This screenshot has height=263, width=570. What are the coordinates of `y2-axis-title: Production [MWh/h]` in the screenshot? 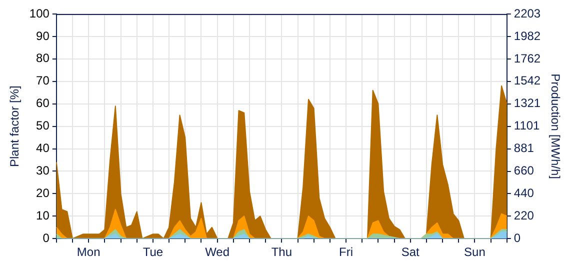 It's located at (555, 126).